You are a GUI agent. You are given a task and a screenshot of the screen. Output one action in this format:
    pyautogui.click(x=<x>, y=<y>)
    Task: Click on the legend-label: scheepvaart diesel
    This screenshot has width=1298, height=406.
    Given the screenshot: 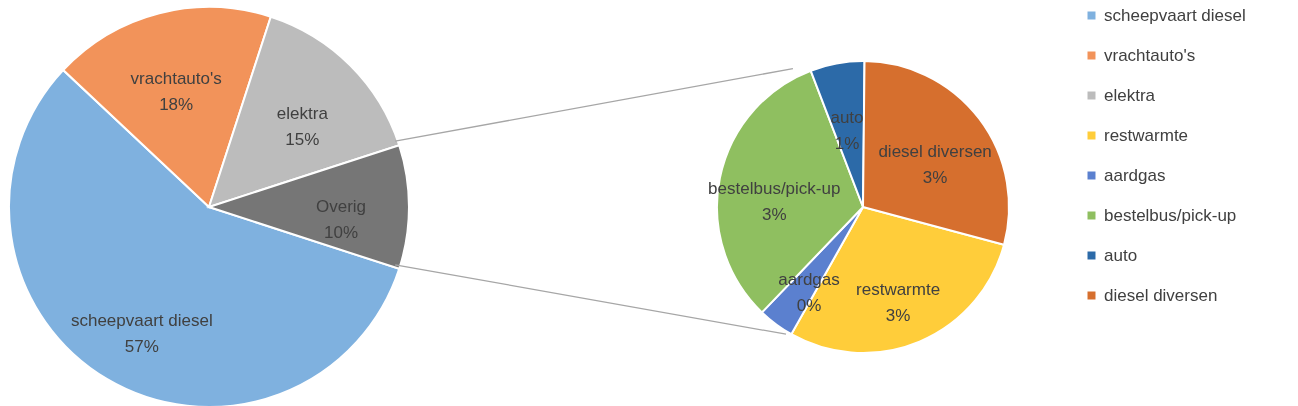 What is the action you would take?
    pyautogui.click(x=1175, y=15)
    